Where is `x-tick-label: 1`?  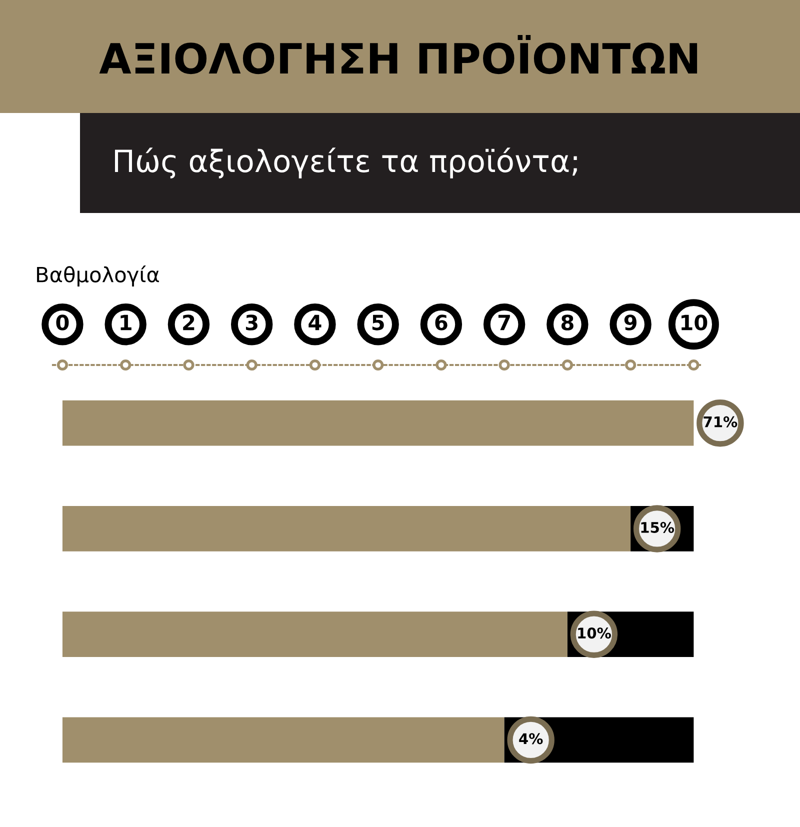 x-tick-label: 1 is located at coordinates (126, 322).